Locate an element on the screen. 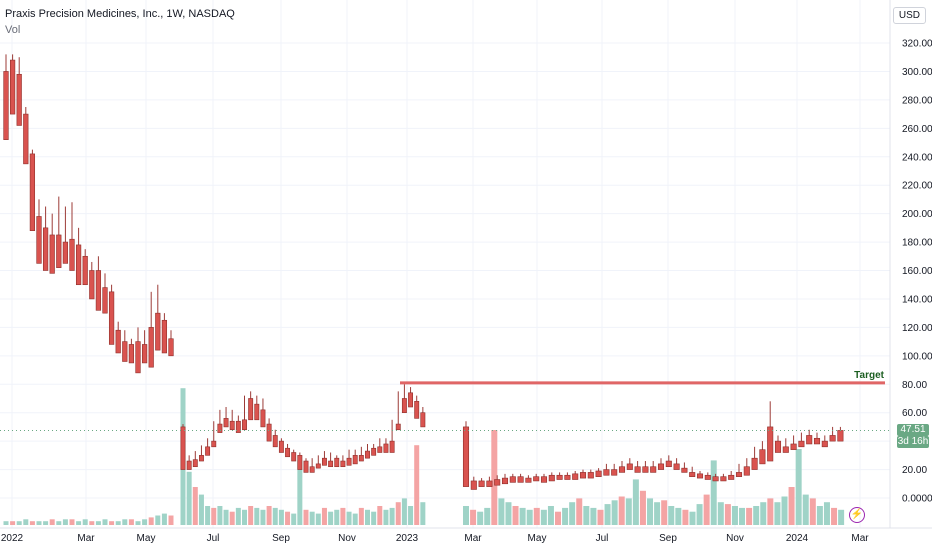 The width and height of the screenshot is (932, 550). overlay: Target is located at coordinates (445, 400).